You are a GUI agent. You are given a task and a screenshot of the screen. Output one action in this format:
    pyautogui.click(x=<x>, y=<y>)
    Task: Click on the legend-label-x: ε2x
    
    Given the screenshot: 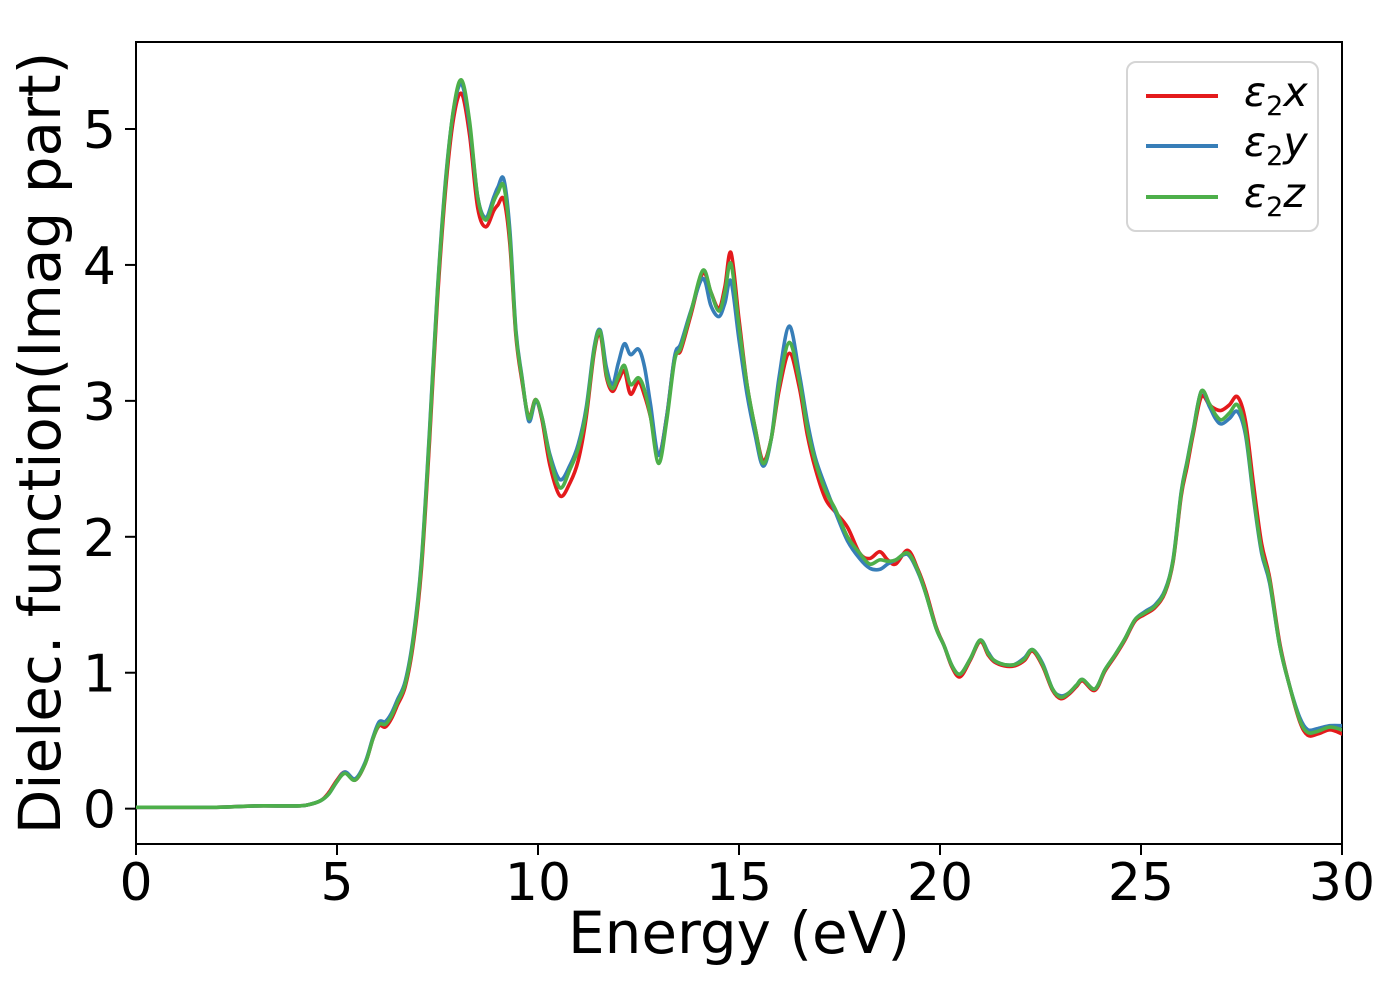 What is the action you would take?
    pyautogui.click(x=1276, y=95)
    